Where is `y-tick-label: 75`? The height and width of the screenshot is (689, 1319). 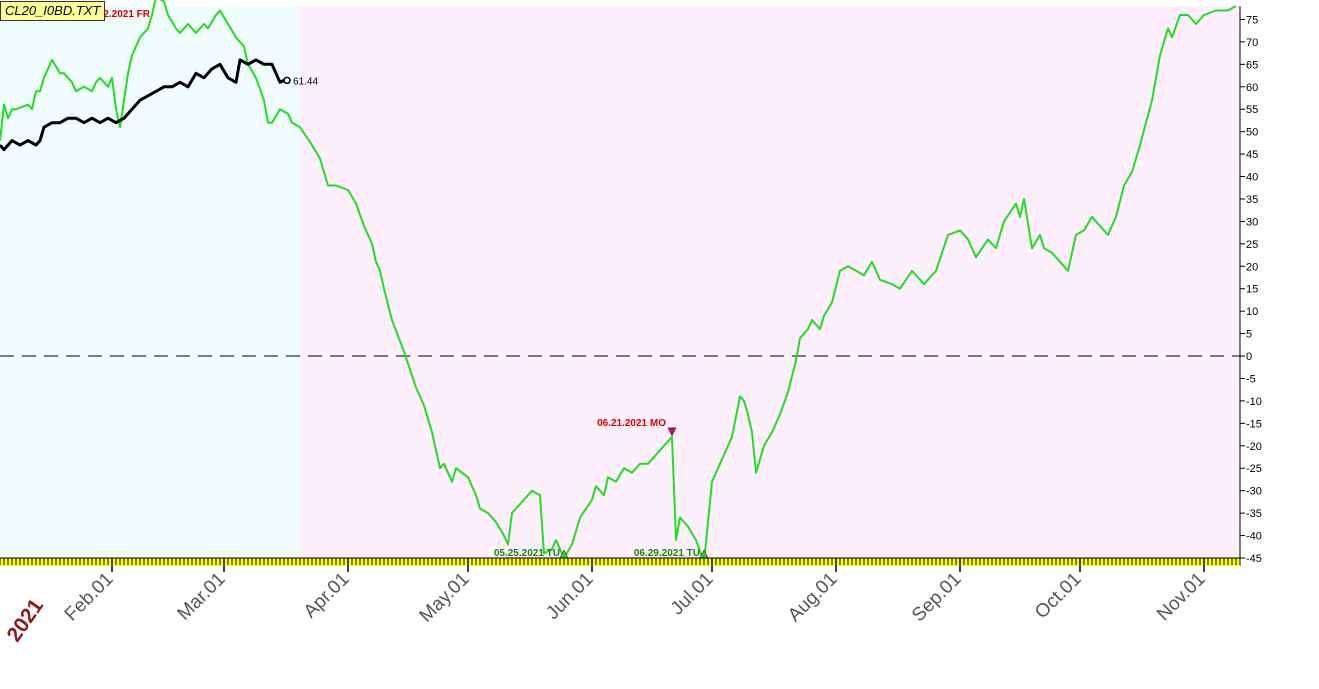 y-tick-label: 75 is located at coordinates (1252, 20).